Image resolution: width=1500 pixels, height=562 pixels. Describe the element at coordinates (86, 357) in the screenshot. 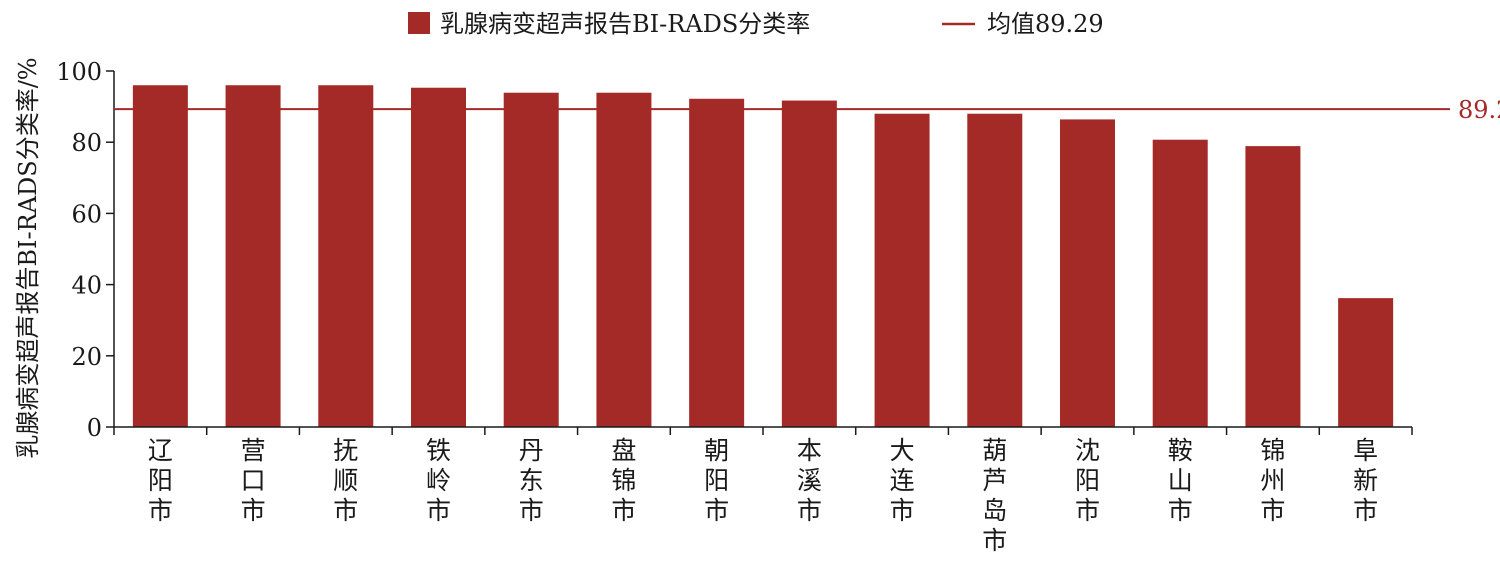

I see `y-tick-label: 20` at that location.